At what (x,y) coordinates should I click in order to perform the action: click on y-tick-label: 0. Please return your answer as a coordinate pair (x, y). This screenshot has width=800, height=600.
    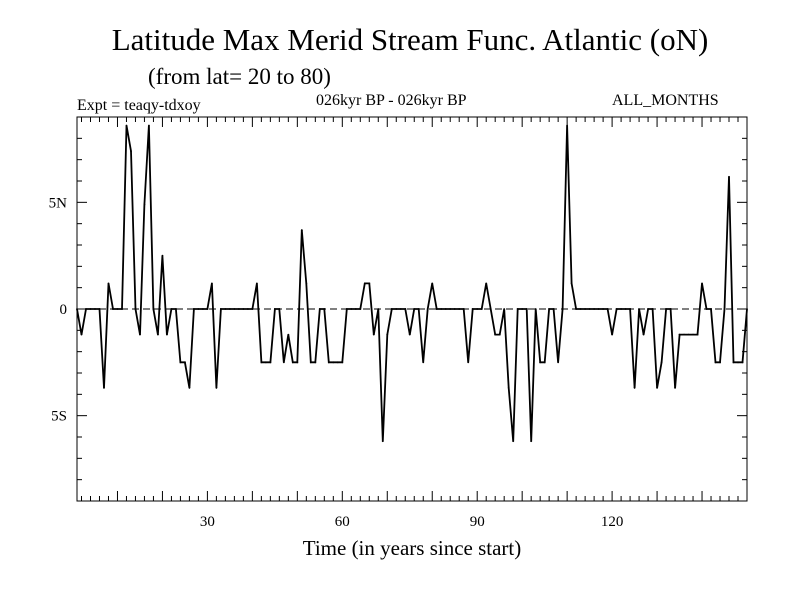
    Looking at the image, I should click on (64, 310).